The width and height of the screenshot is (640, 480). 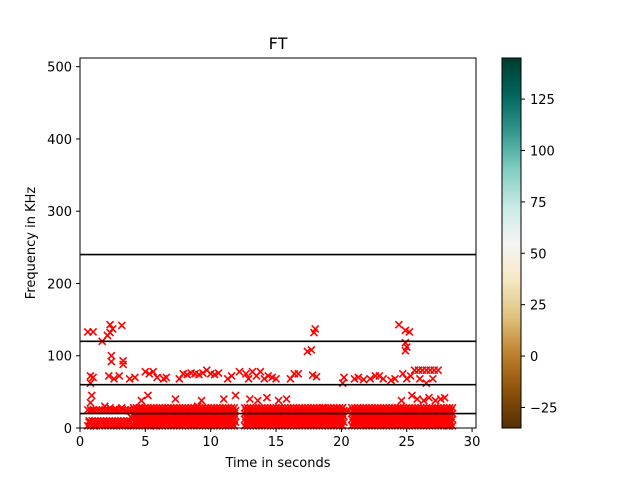 I want to click on x-tick-label: 0, so click(x=80, y=442).